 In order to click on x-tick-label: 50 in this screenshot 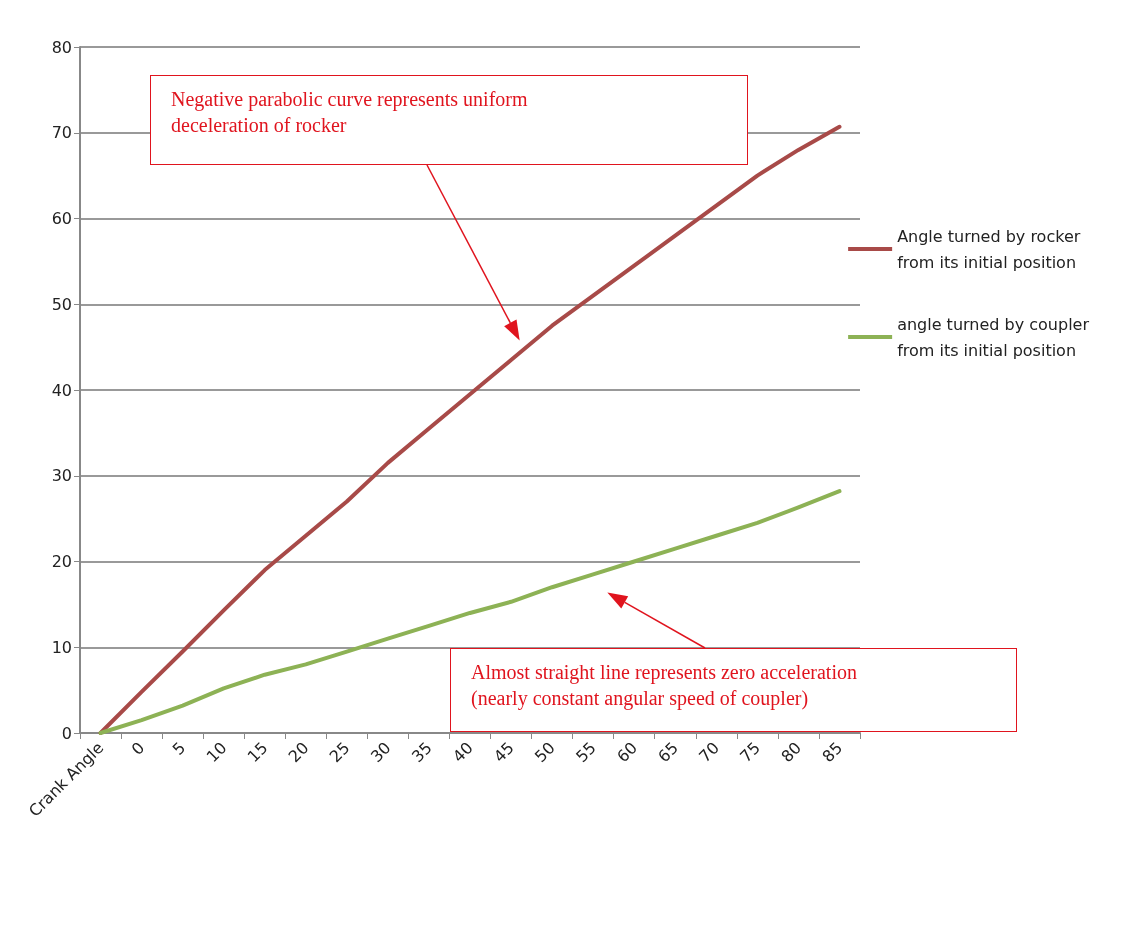, I will do `click(545, 752)`.